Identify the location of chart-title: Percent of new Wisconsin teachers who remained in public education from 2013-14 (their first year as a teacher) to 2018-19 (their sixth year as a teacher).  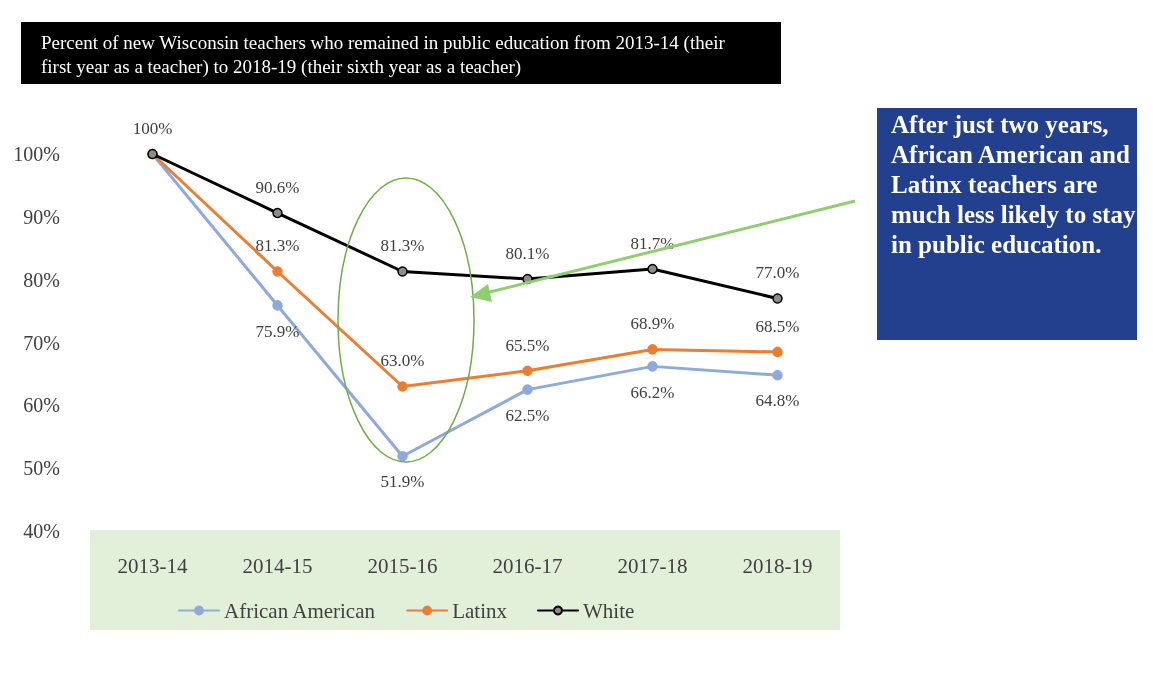
(385, 54).